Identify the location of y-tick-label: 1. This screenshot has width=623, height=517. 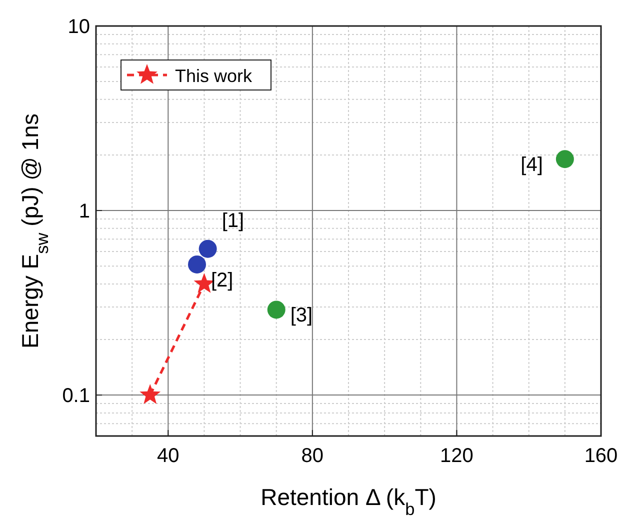
(84, 211).